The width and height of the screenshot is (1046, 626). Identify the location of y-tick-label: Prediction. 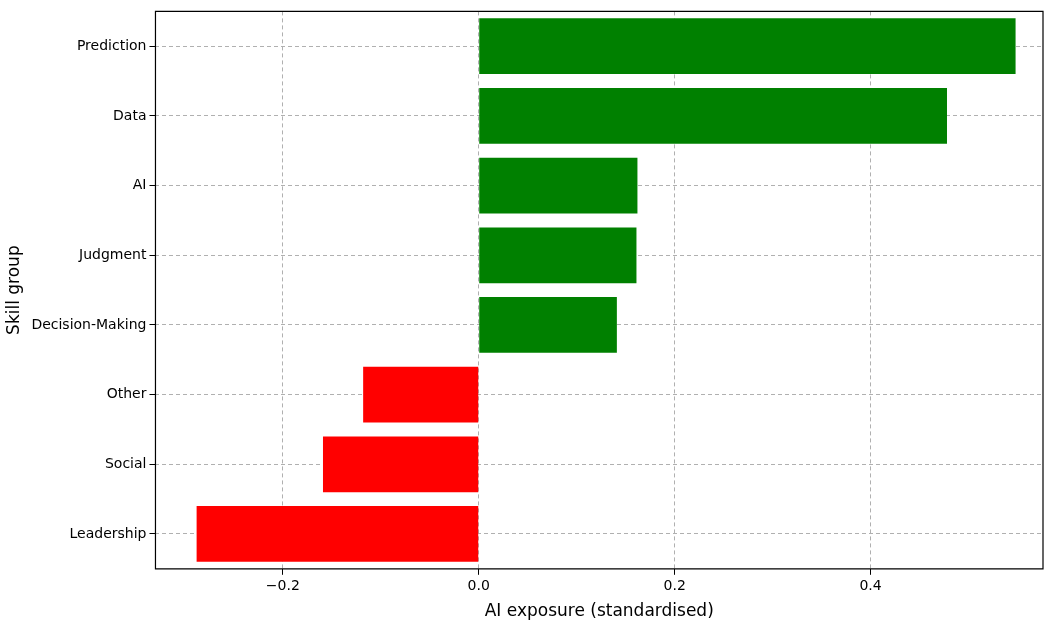
(111, 44).